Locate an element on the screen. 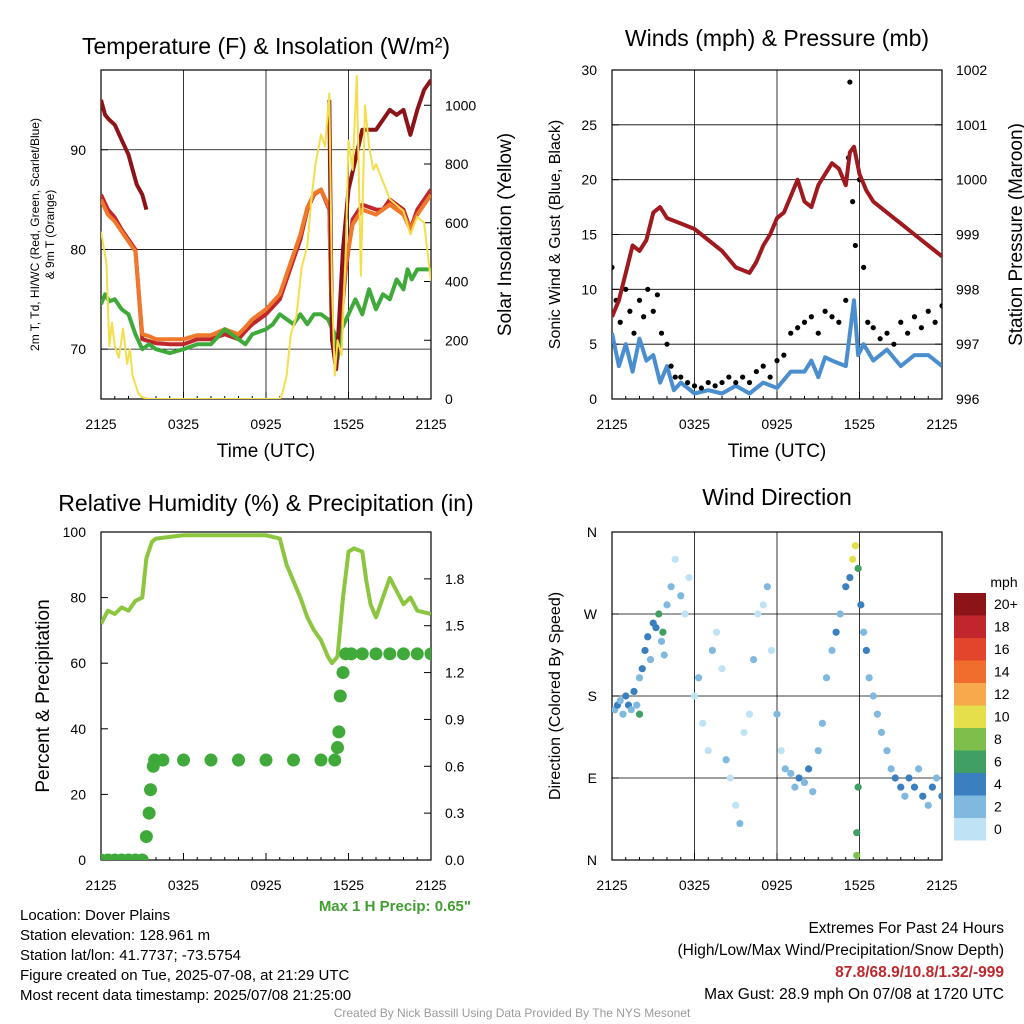  y-tick-label: 0 is located at coordinates (593, 399).